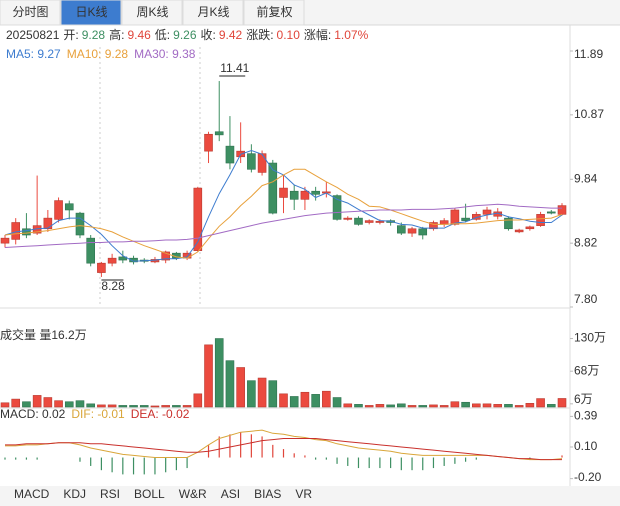 Image resolution: width=620 pixels, height=506 pixels. What do you see at coordinates (583, 399) in the screenshot?
I see `y-tick-label: 6万` at bounding box center [583, 399].